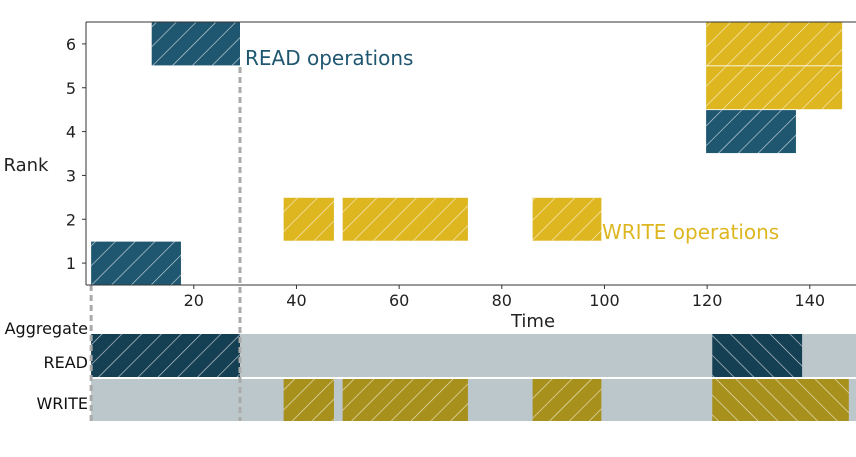 This screenshot has width=856, height=457. I want to click on read-operation-bar-rank-1-hatch, so click(136, 263).